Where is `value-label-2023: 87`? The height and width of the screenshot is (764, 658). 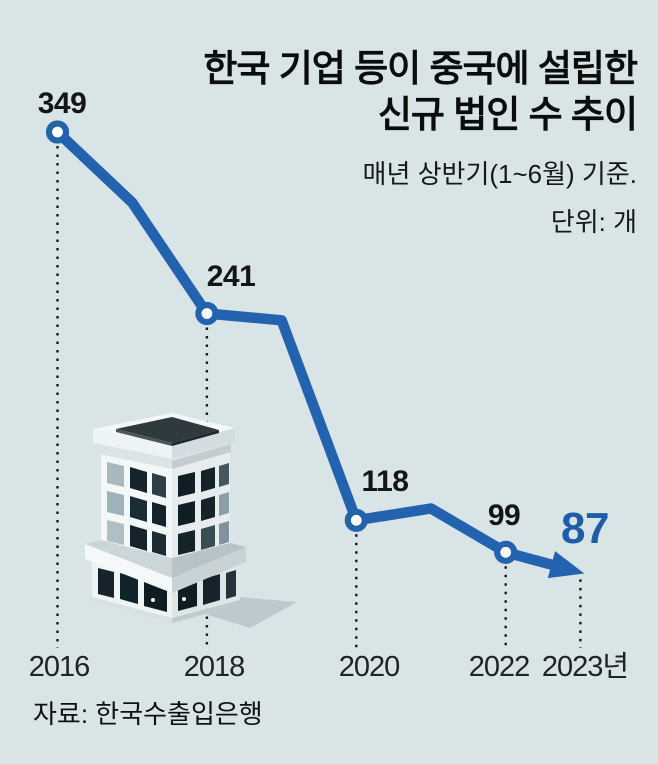 value-label-2023: 87 is located at coordinates (585, 528).